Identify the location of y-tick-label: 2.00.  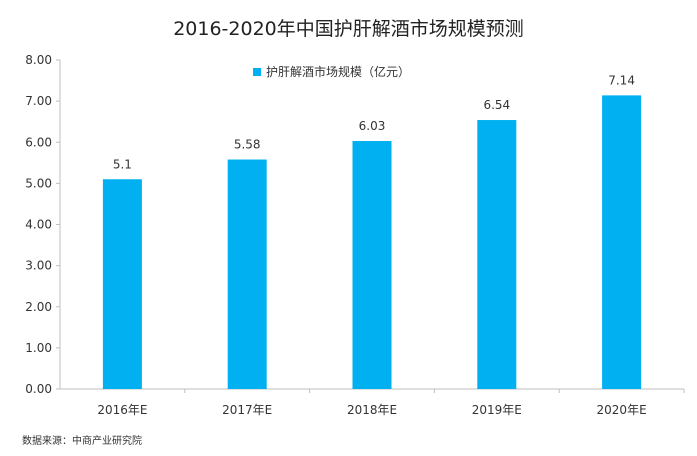
(38, 307).